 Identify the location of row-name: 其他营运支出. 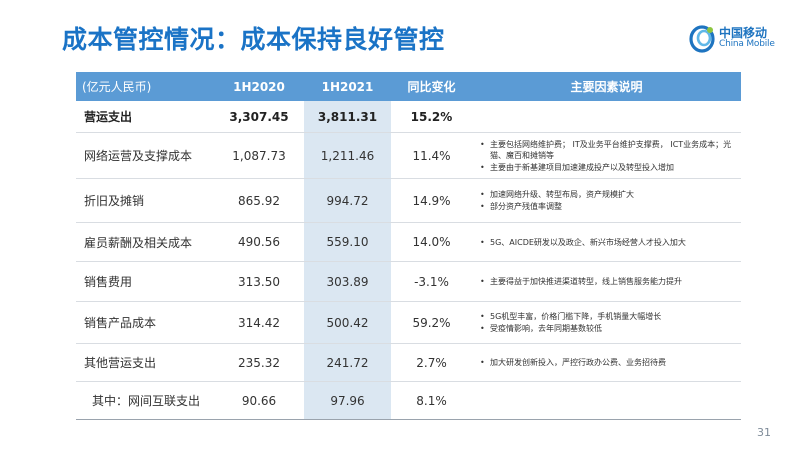
(145, 362).